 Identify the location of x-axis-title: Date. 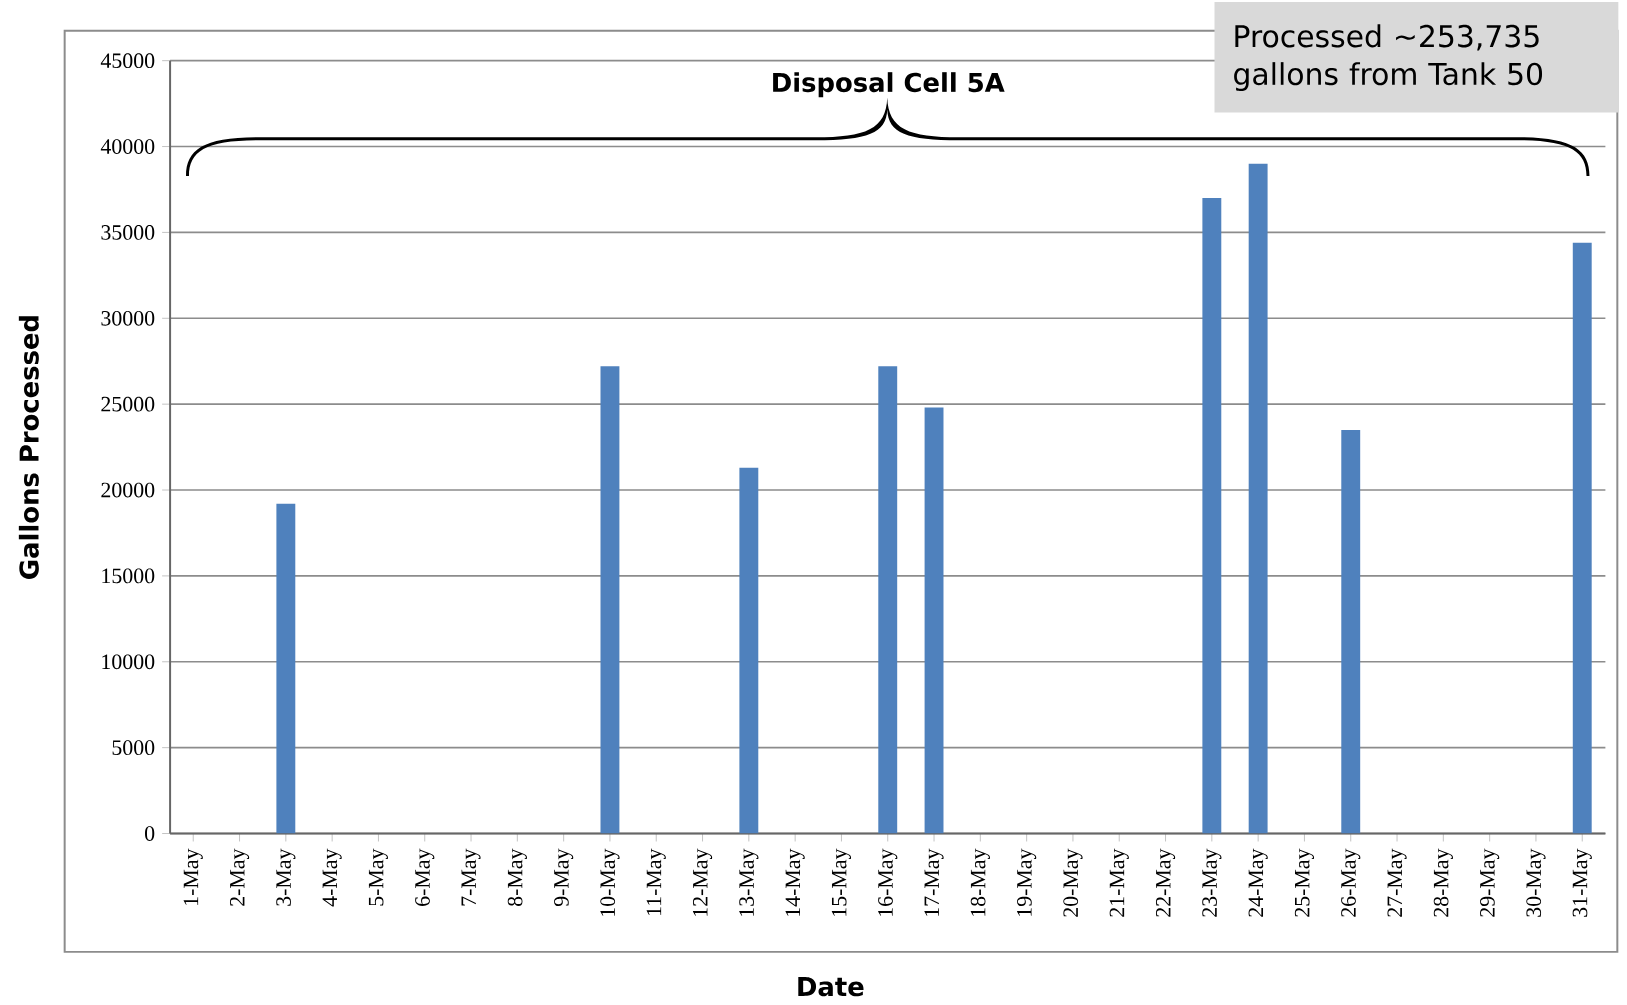
(831, 987).